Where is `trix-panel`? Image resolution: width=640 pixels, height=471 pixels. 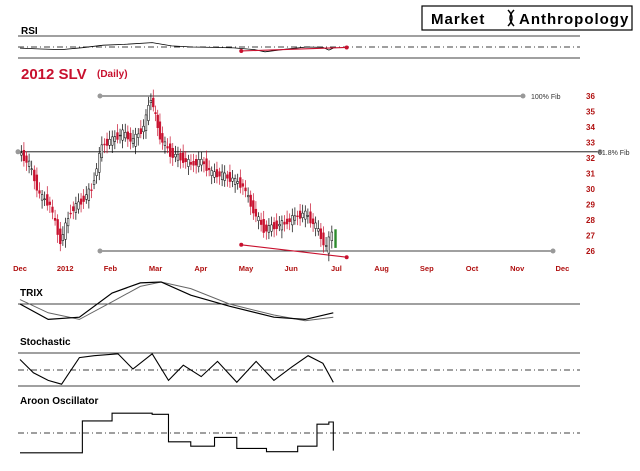
trix-panel is located at coordinates (176, 301).